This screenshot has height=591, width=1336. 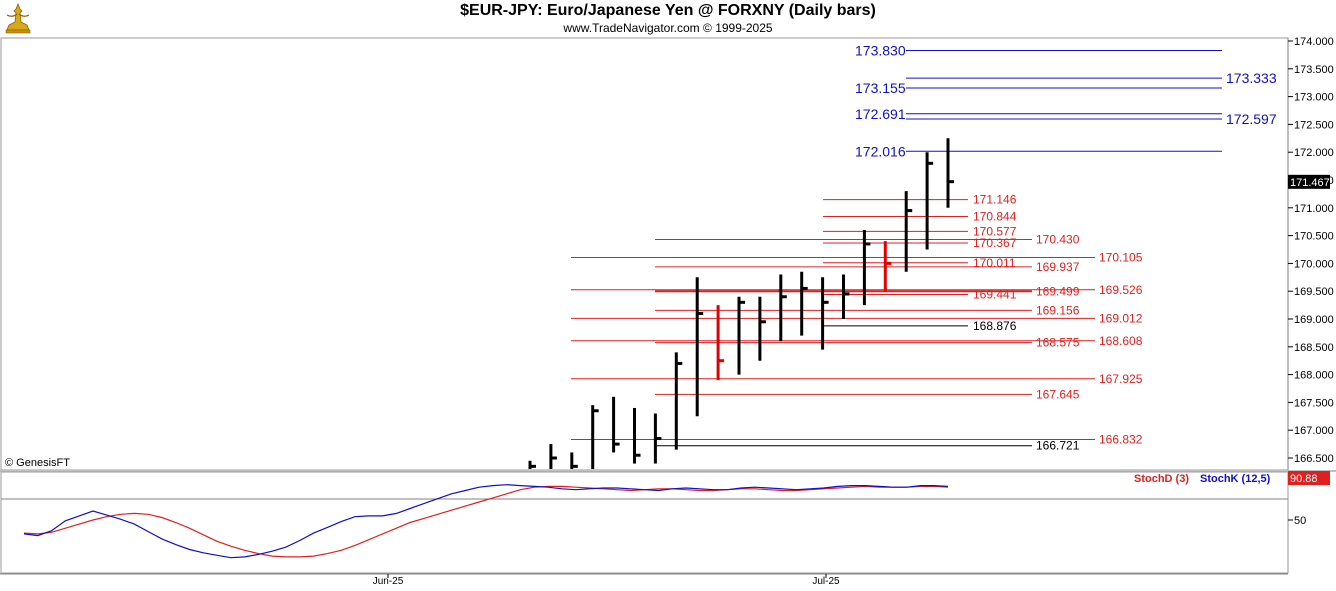 I want to click on level-label: 170.844, so click(x=995, y=216).